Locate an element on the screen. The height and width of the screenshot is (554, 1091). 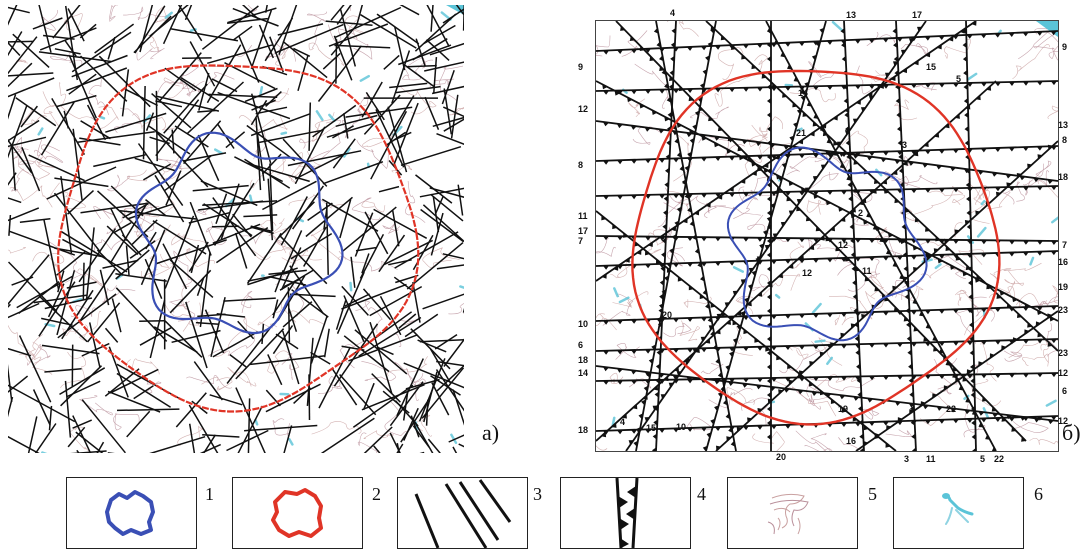
toothed-lineament-swatch is located at coordinates (627, 513).